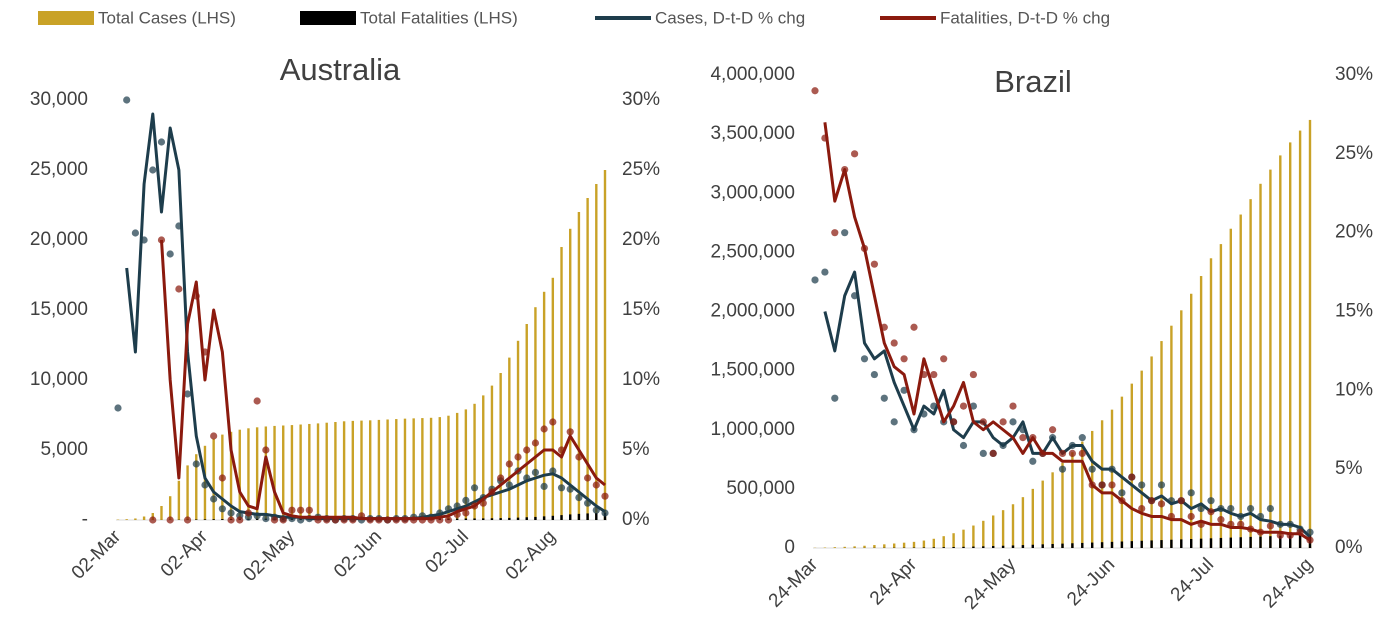  What do you see at coordinates (1288, 583) in the screenshot?
I see `x-tick-label: 24-Aug` at bounding box center [1288, 583].